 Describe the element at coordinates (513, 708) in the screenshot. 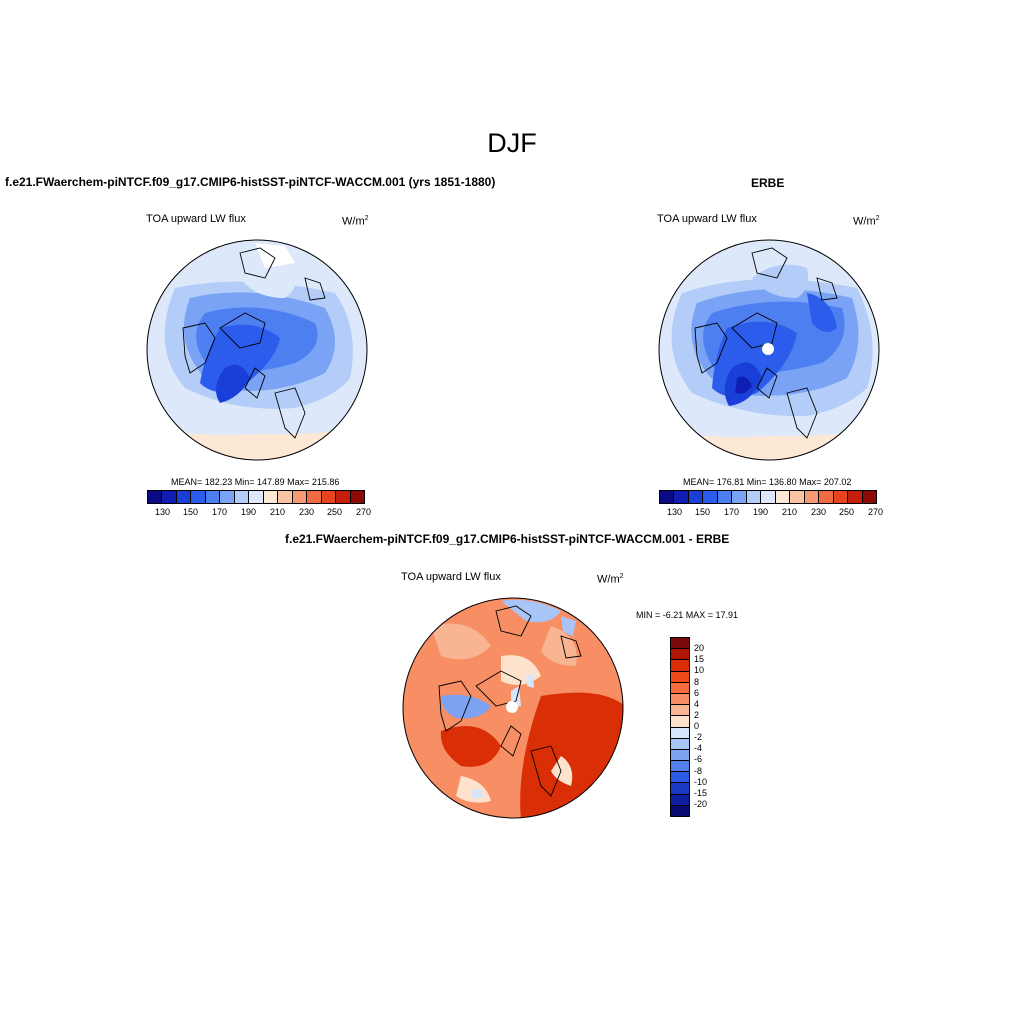

I see `panel3-polar-map` at that location.